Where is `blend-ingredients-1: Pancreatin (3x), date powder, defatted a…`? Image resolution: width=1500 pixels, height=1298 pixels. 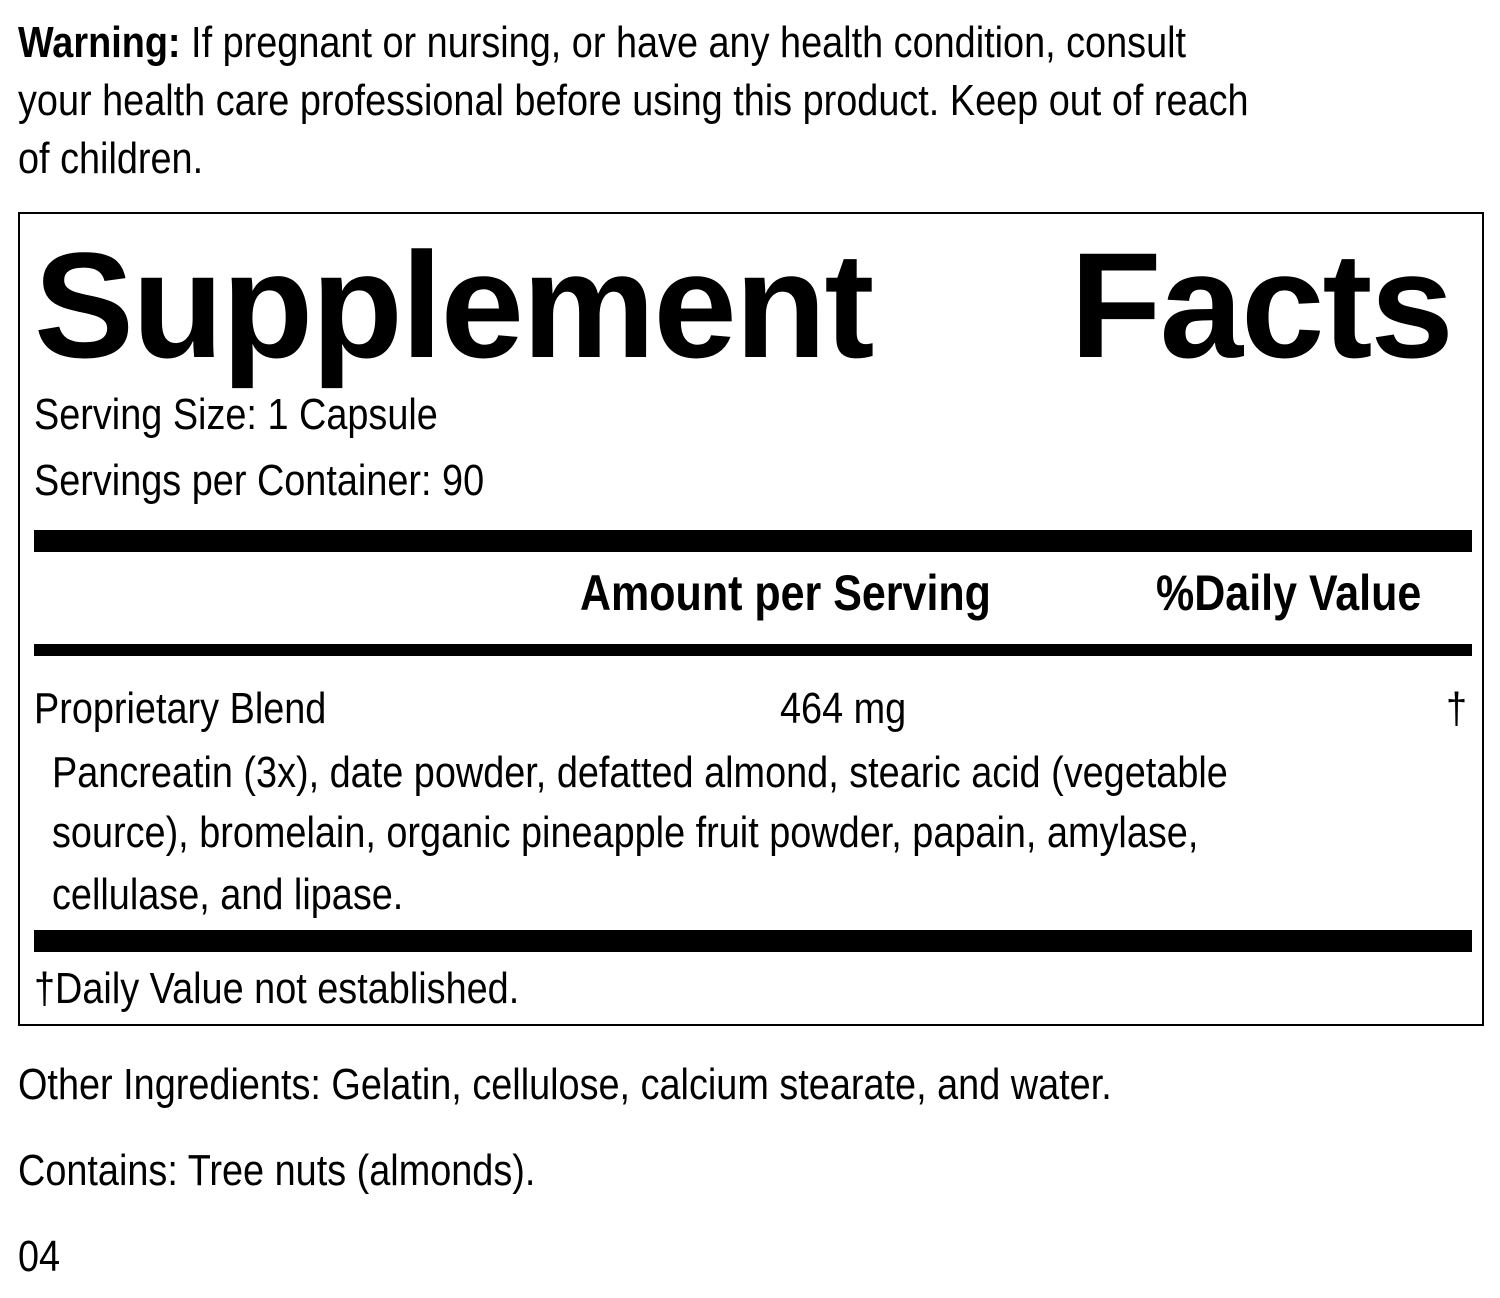
blend-ingredients-1: Pancreatin (3x), date powder, defatted a… is located at coordinates (640, 772).